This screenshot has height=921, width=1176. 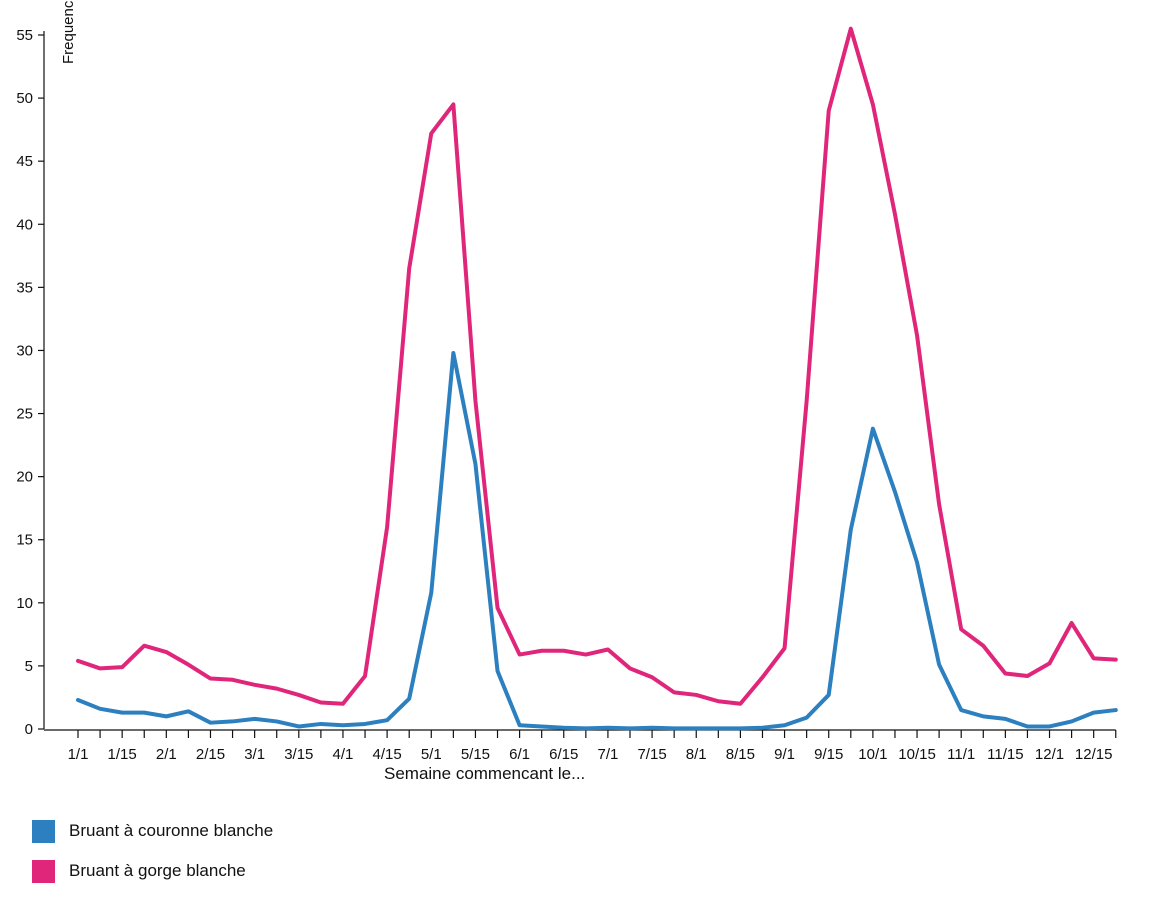 I want to click on y-tick-label: 50, so click(x=24, y=98).